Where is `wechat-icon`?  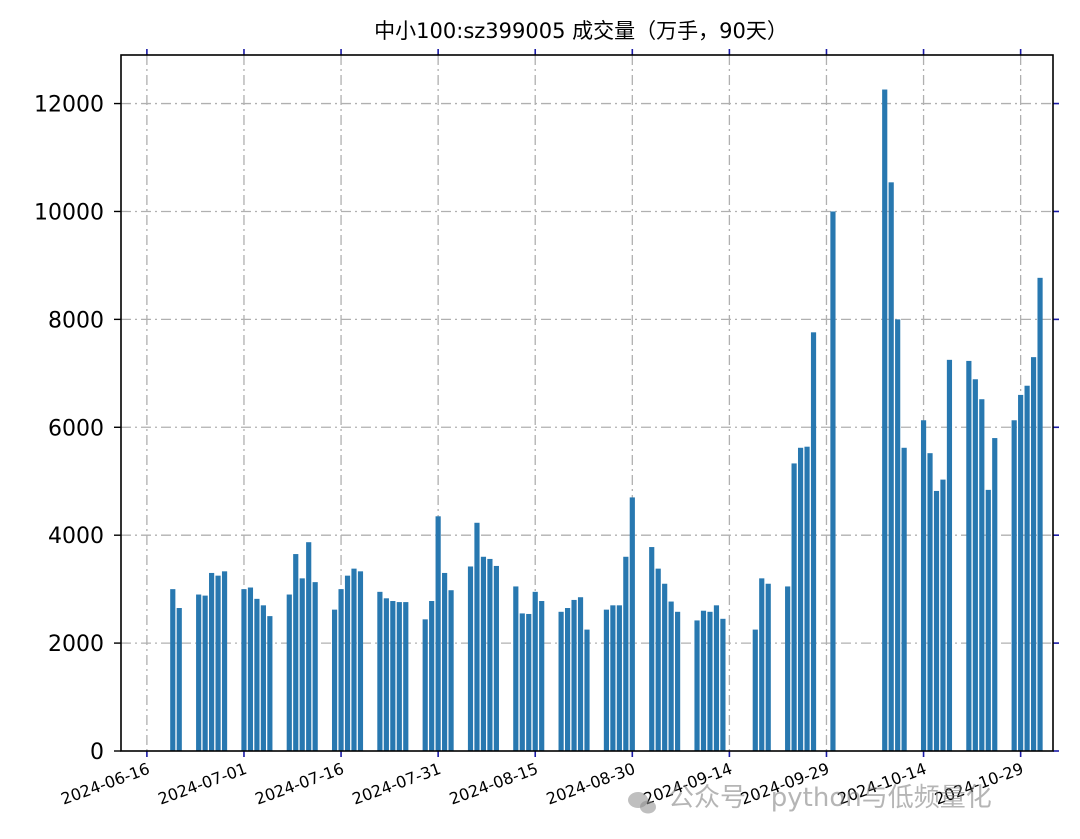
wechat-icon is located at coordinates (642, 803).